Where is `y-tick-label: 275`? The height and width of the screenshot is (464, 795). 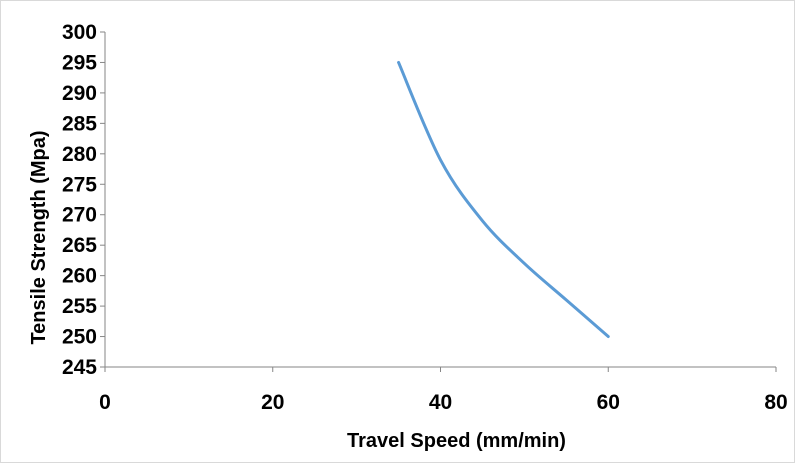
y-tick-label: 275 is located at coordinates (79, 184).